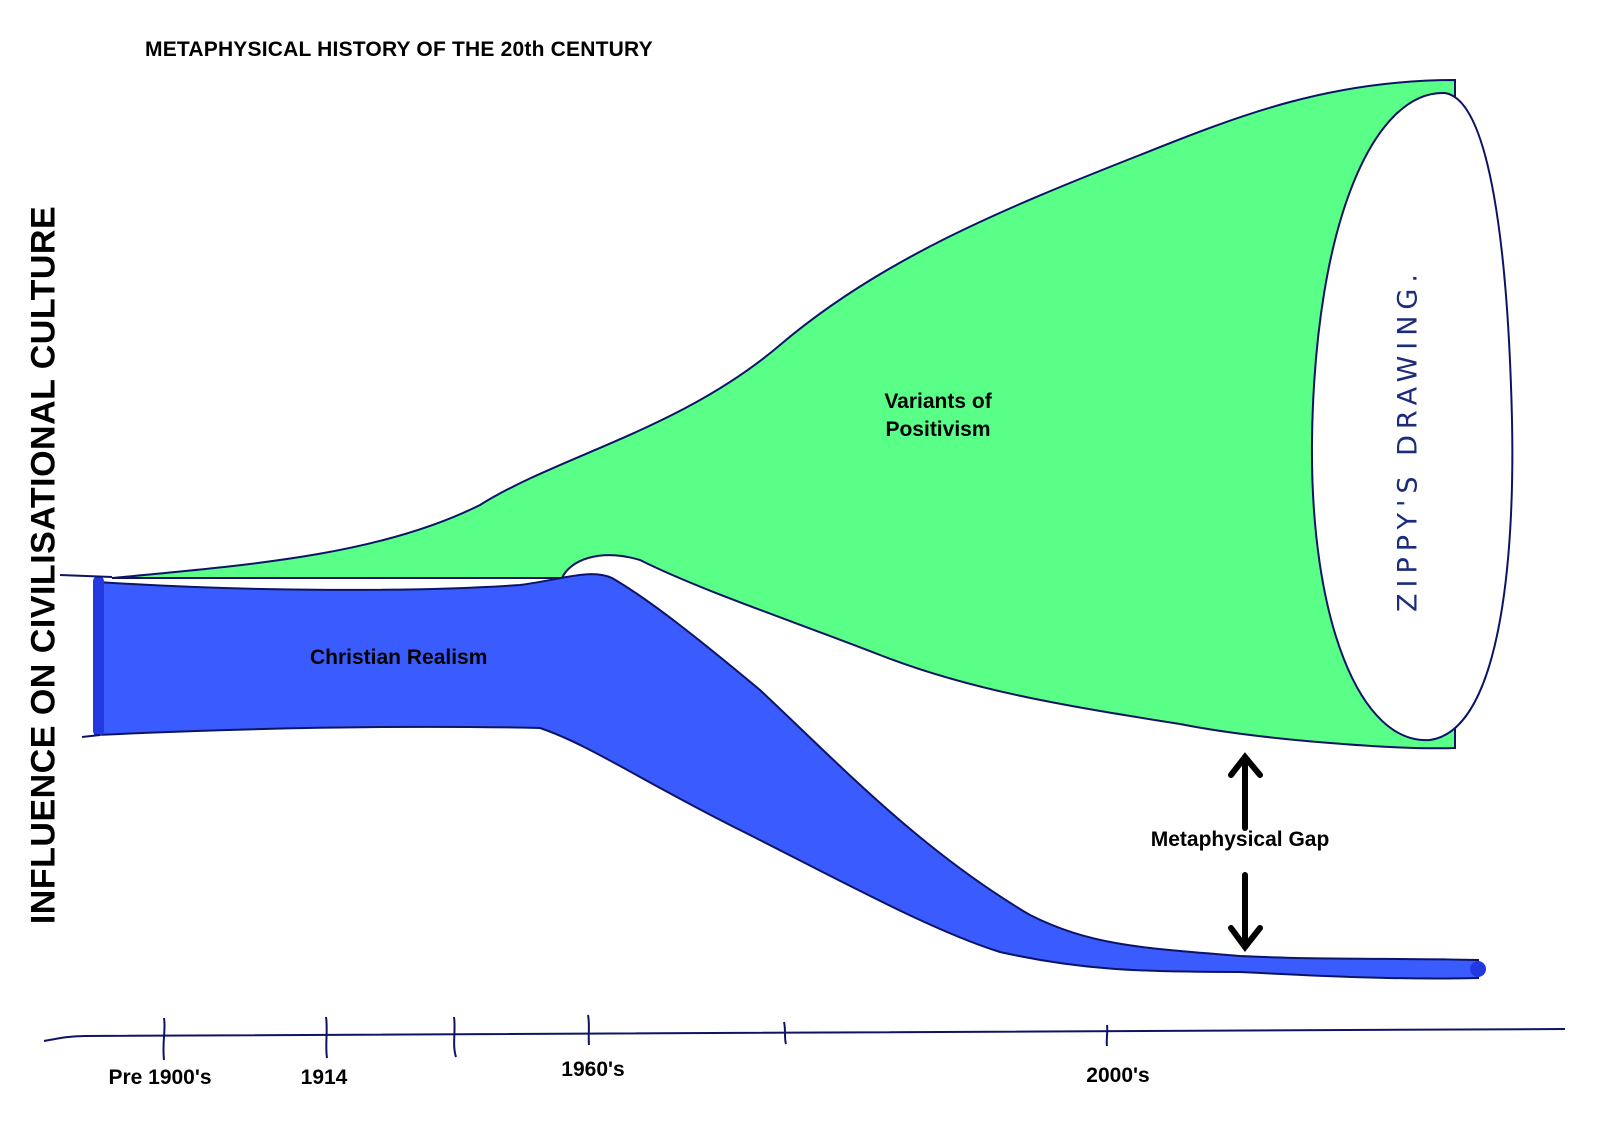 Image resolution: width=1600 pixels, height=1130 pixels. Describe the element at coordinates (938, 429) in the screenshot. I see `positivism-label-line2: Positivism` at that location.